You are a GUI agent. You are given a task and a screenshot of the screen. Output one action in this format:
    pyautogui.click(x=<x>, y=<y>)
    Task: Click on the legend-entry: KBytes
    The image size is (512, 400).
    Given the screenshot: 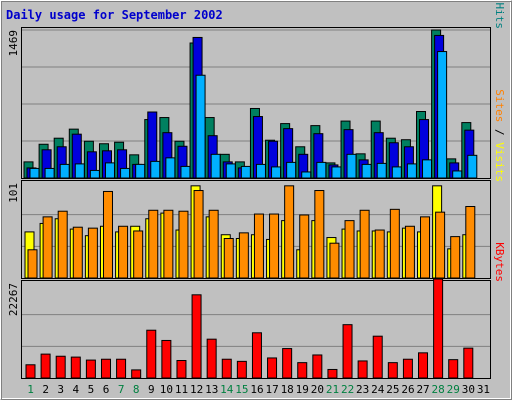 What is the action you would take?
    pyautogui.click(x=499, y=262)
    